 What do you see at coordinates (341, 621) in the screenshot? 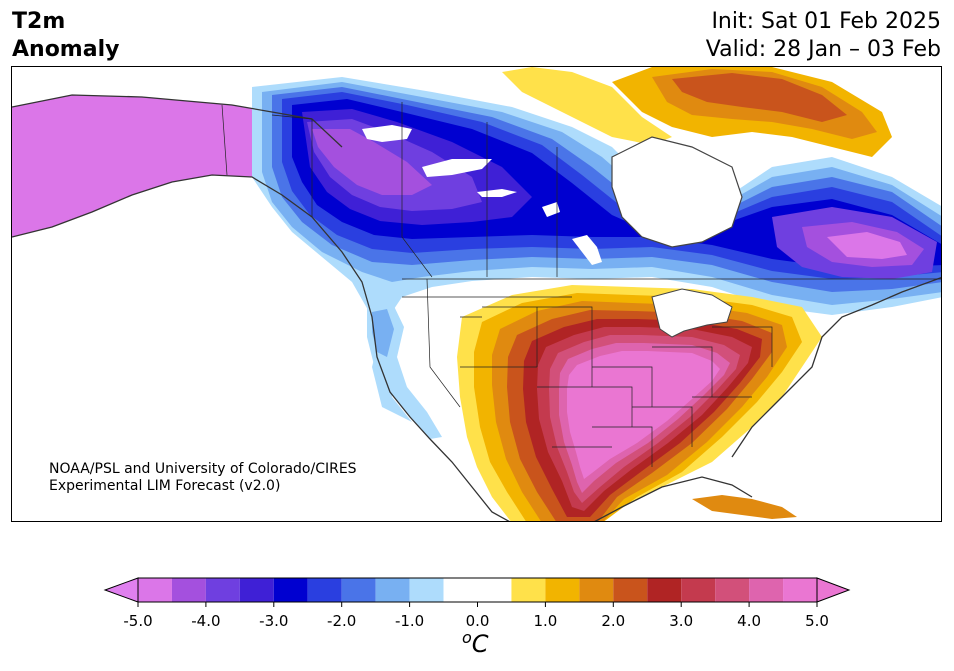
I see `colorbar-tick-label: -2.0` at bounding box center [341, 621].